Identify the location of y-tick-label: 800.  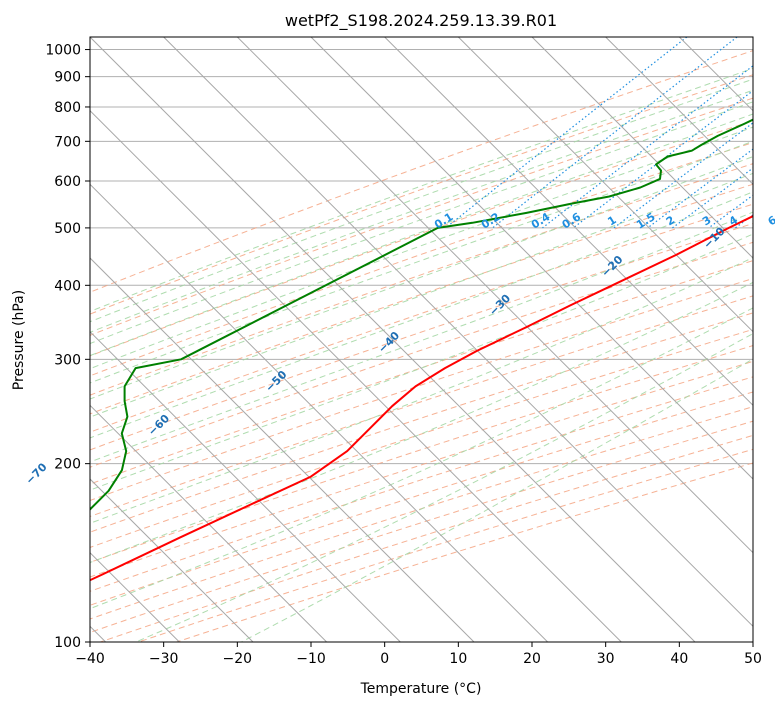
(67, 108).